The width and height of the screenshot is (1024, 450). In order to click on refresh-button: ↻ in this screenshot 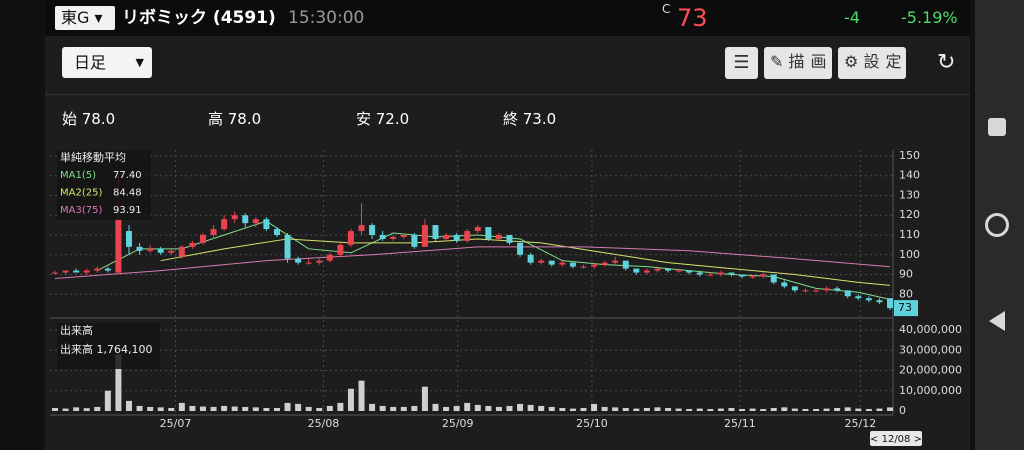, I will do `click(946, 62)`.